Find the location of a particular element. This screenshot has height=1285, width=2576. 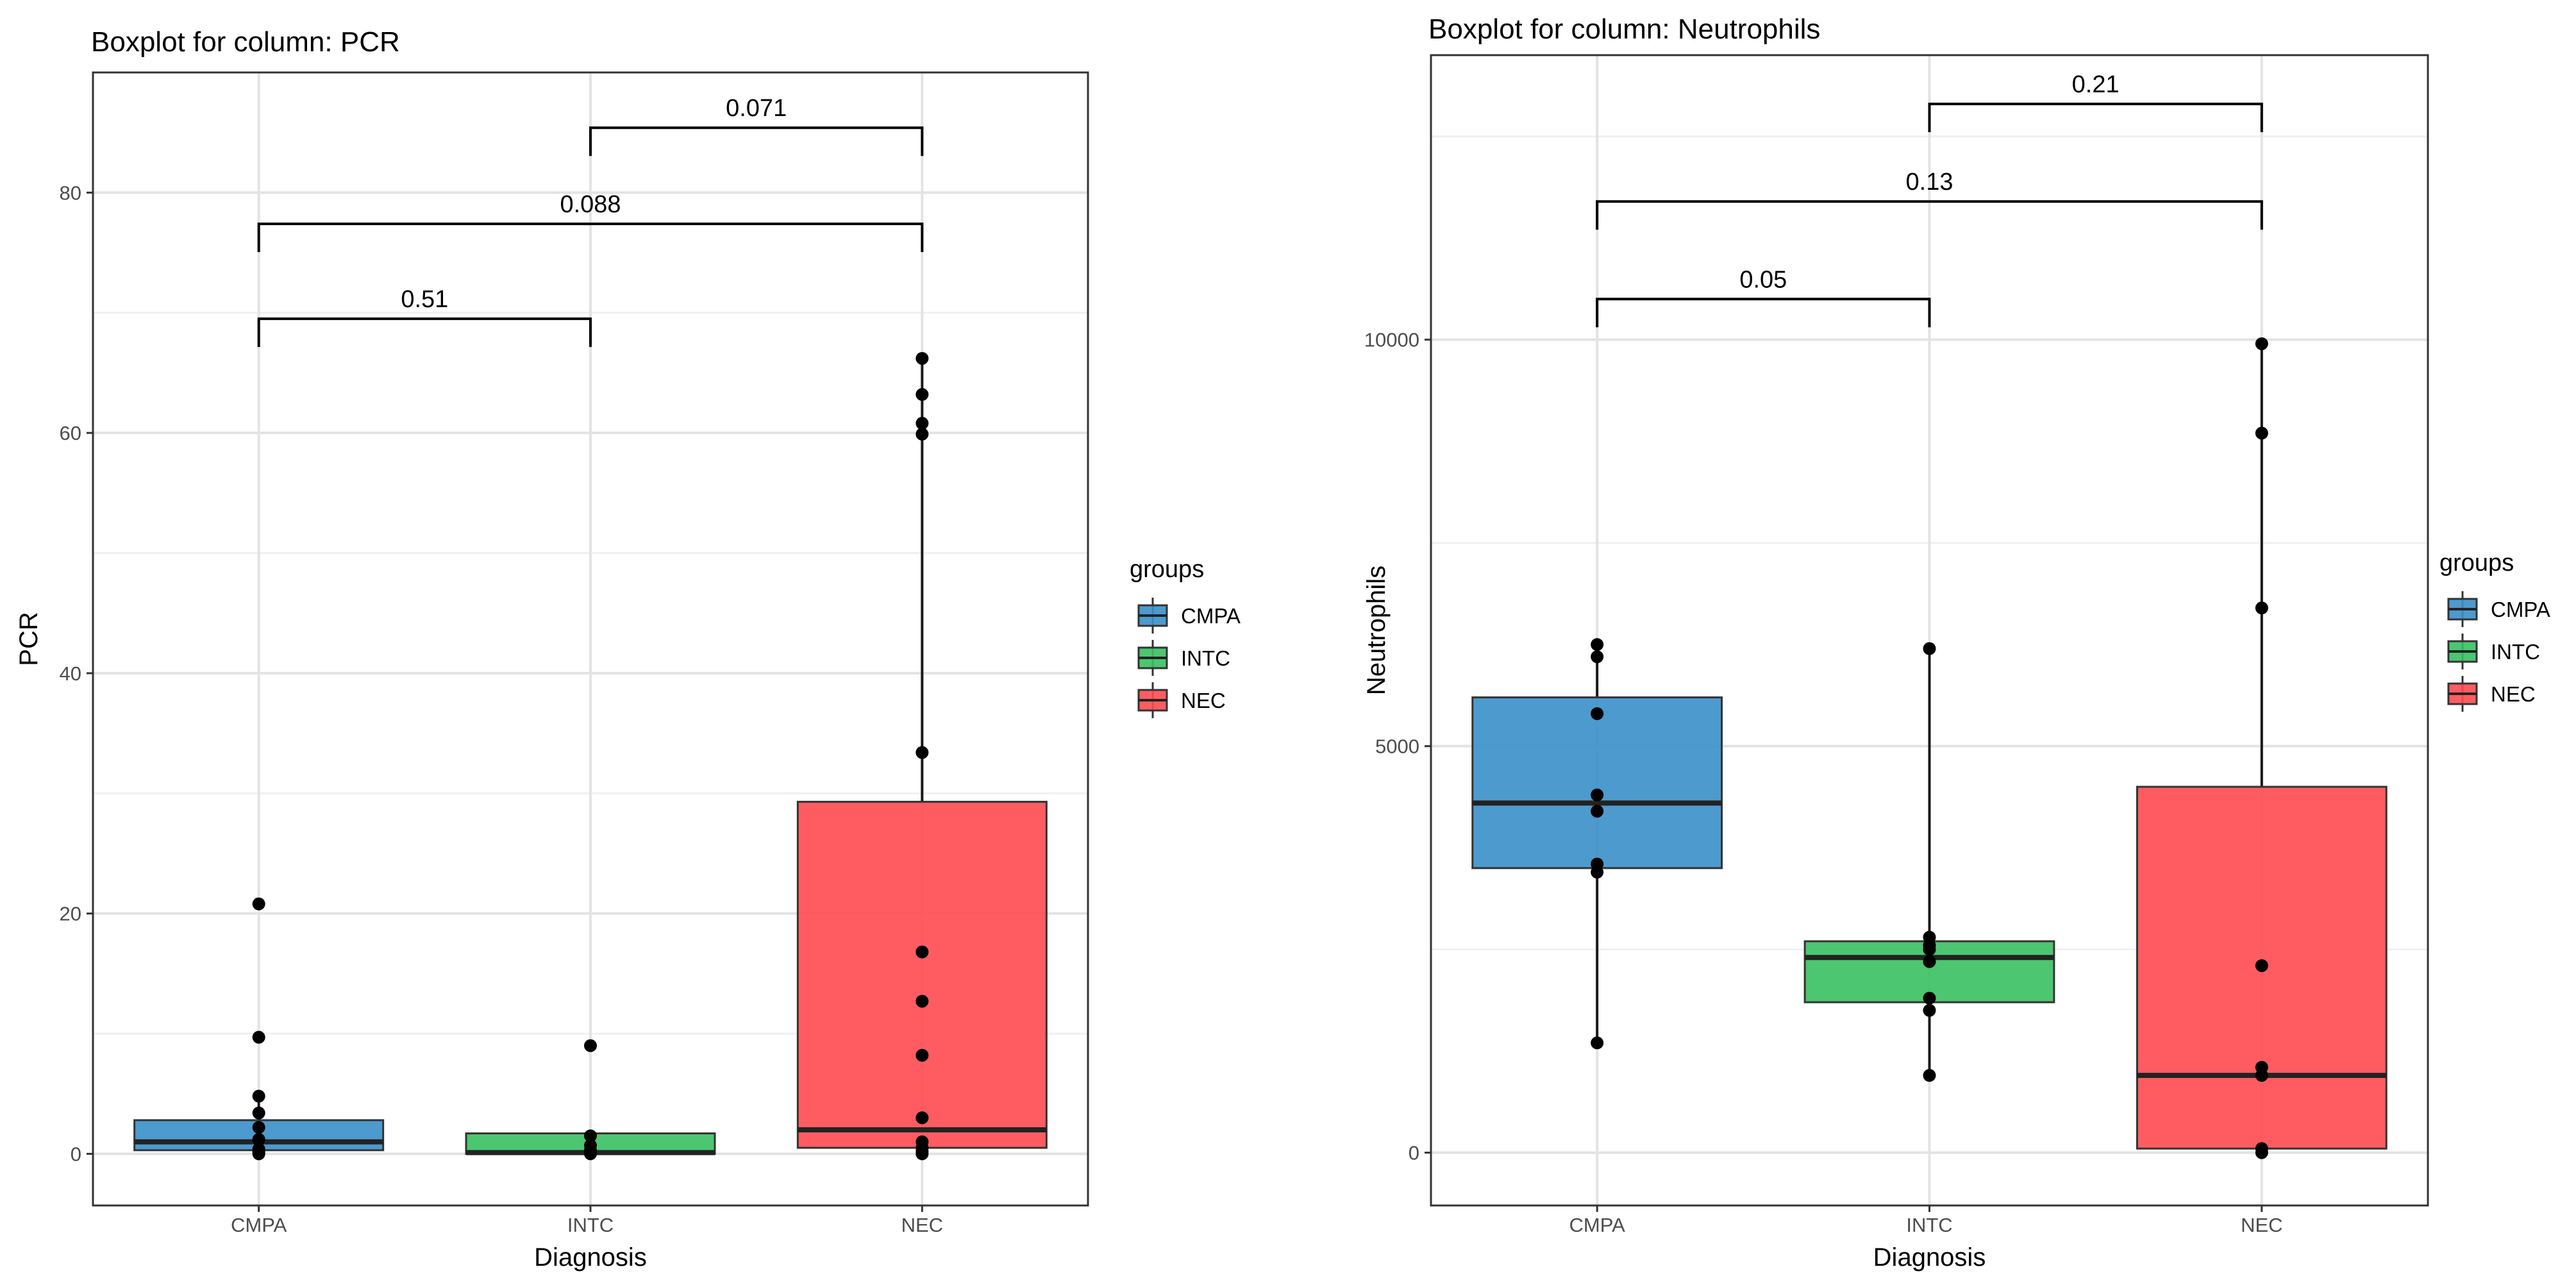

box-cmpa is located at coordinates (1597, 783).